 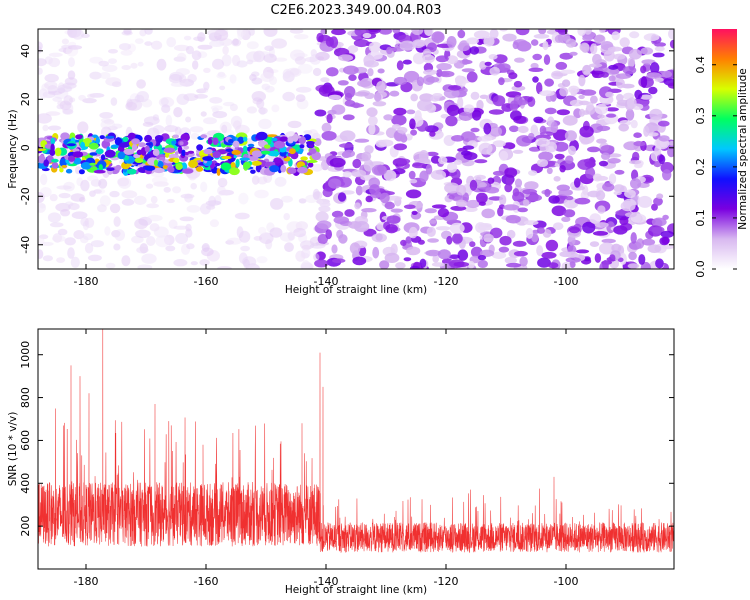 I want to click on spectrogram-x-tick-label: -140, so click(x=326, y=281).